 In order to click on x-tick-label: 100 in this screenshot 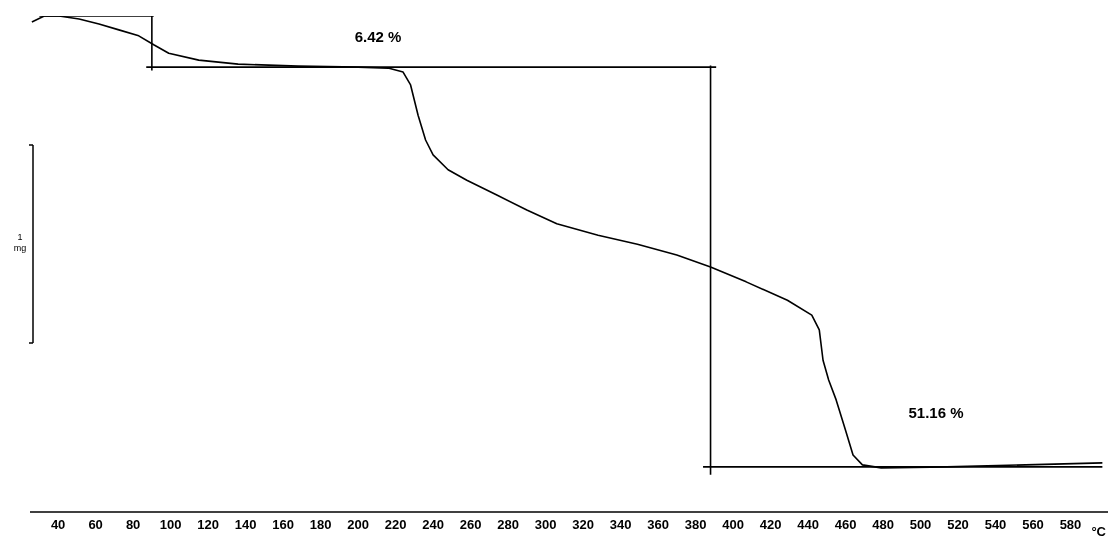, I will do `click(170, 525)`.